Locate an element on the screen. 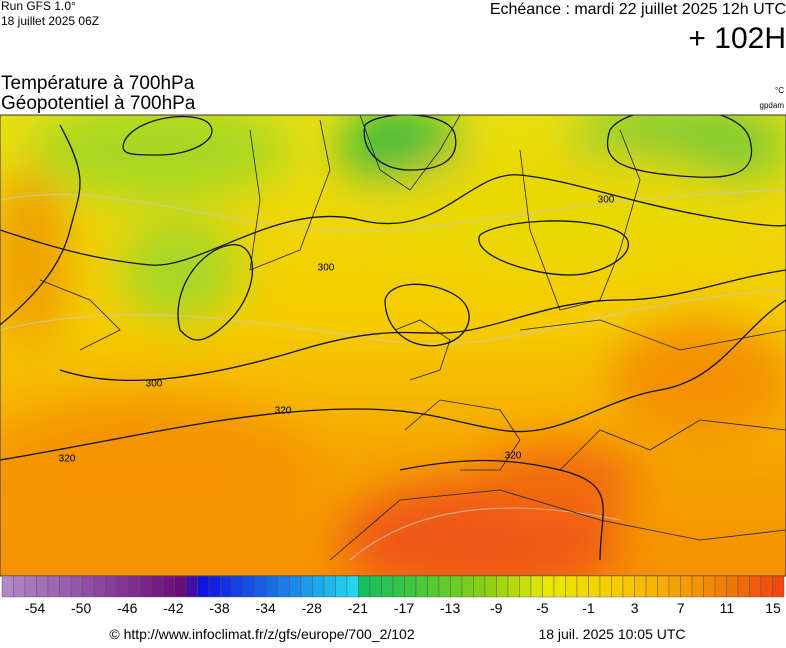  colorbar-tick-label: -13 is located at coordinates (450, 608).